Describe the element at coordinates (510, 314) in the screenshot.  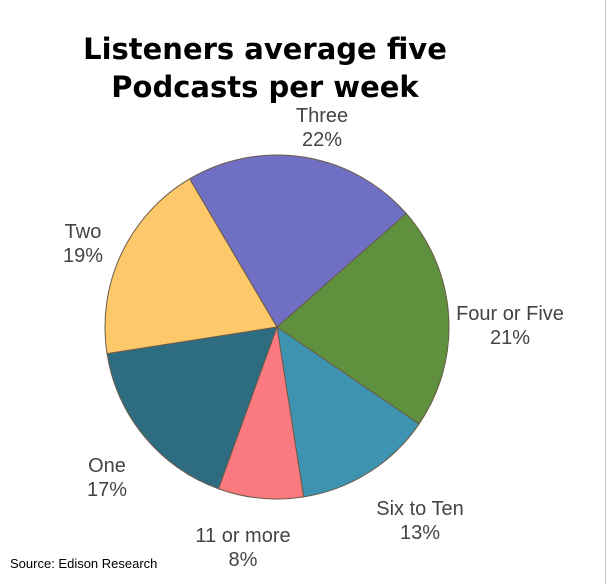
I see `slice-label-category: Four or Five` at that location.